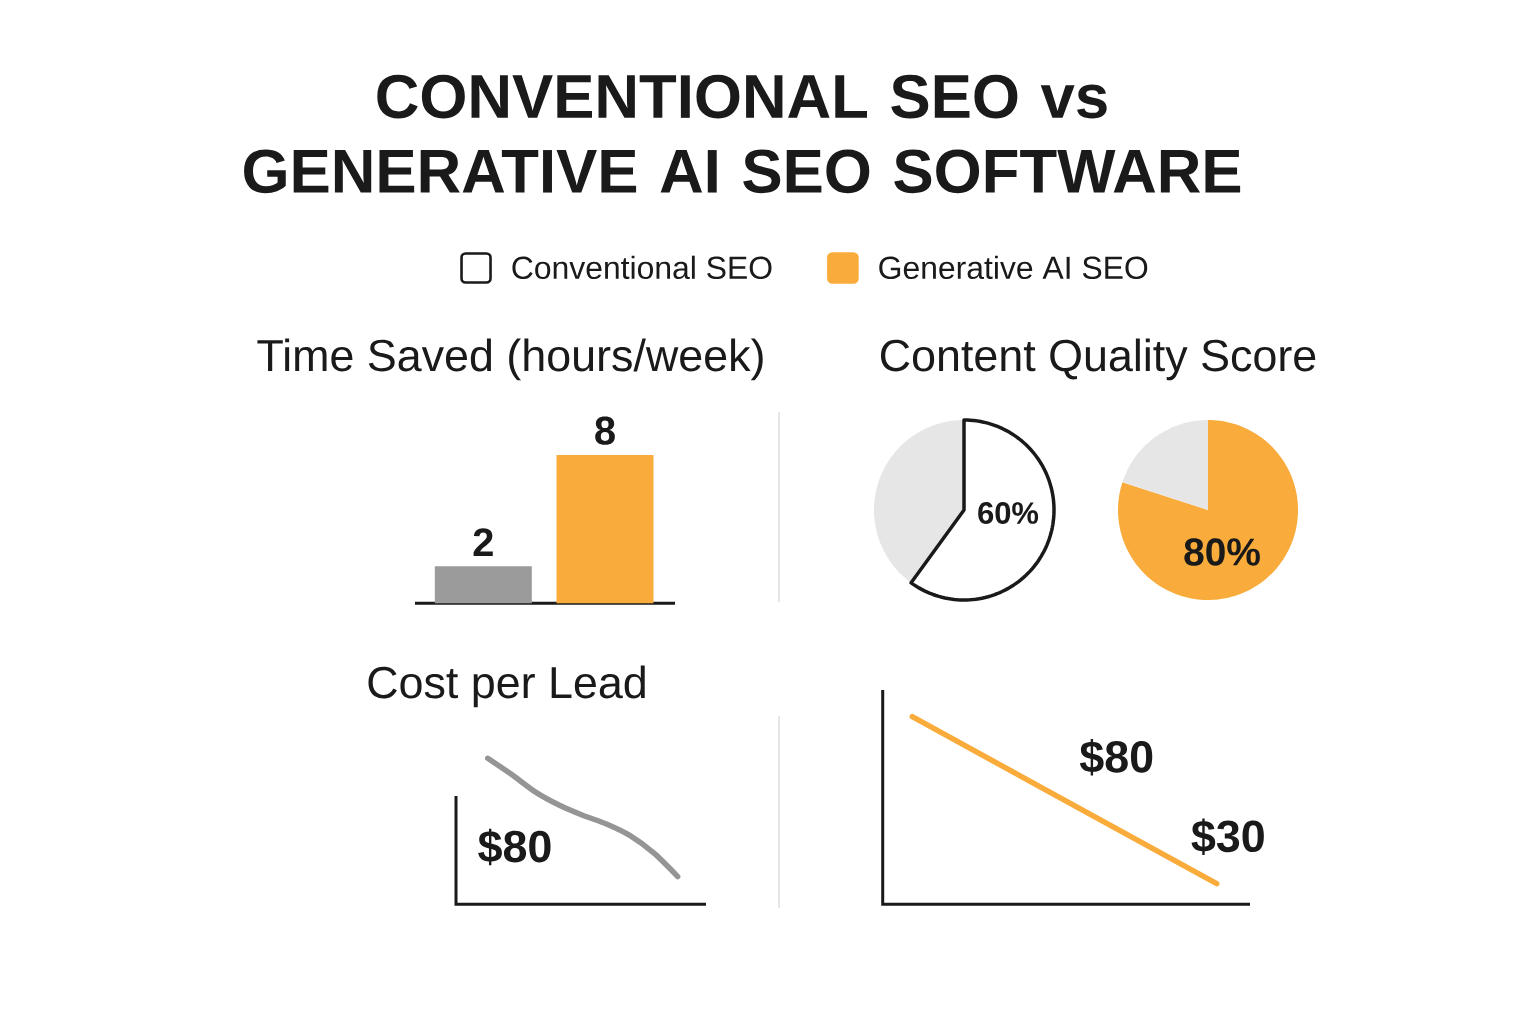 This screenshot has width=1536, height=1024. I want to click on legend-label: Conventional SEO, so click(642, 267).